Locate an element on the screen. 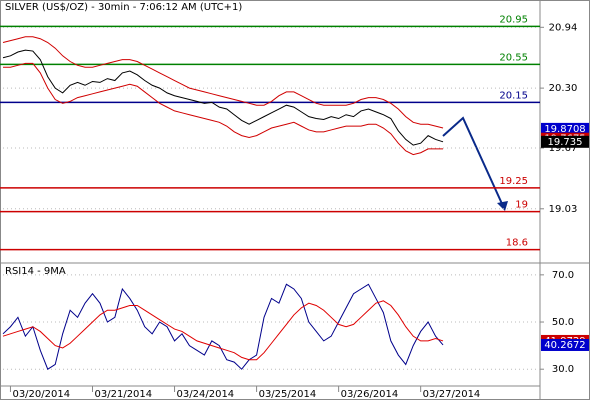 The height and width of the screenshot is (400, 590). y-tick-label: 19.67 is located at coordinates (563, 148).